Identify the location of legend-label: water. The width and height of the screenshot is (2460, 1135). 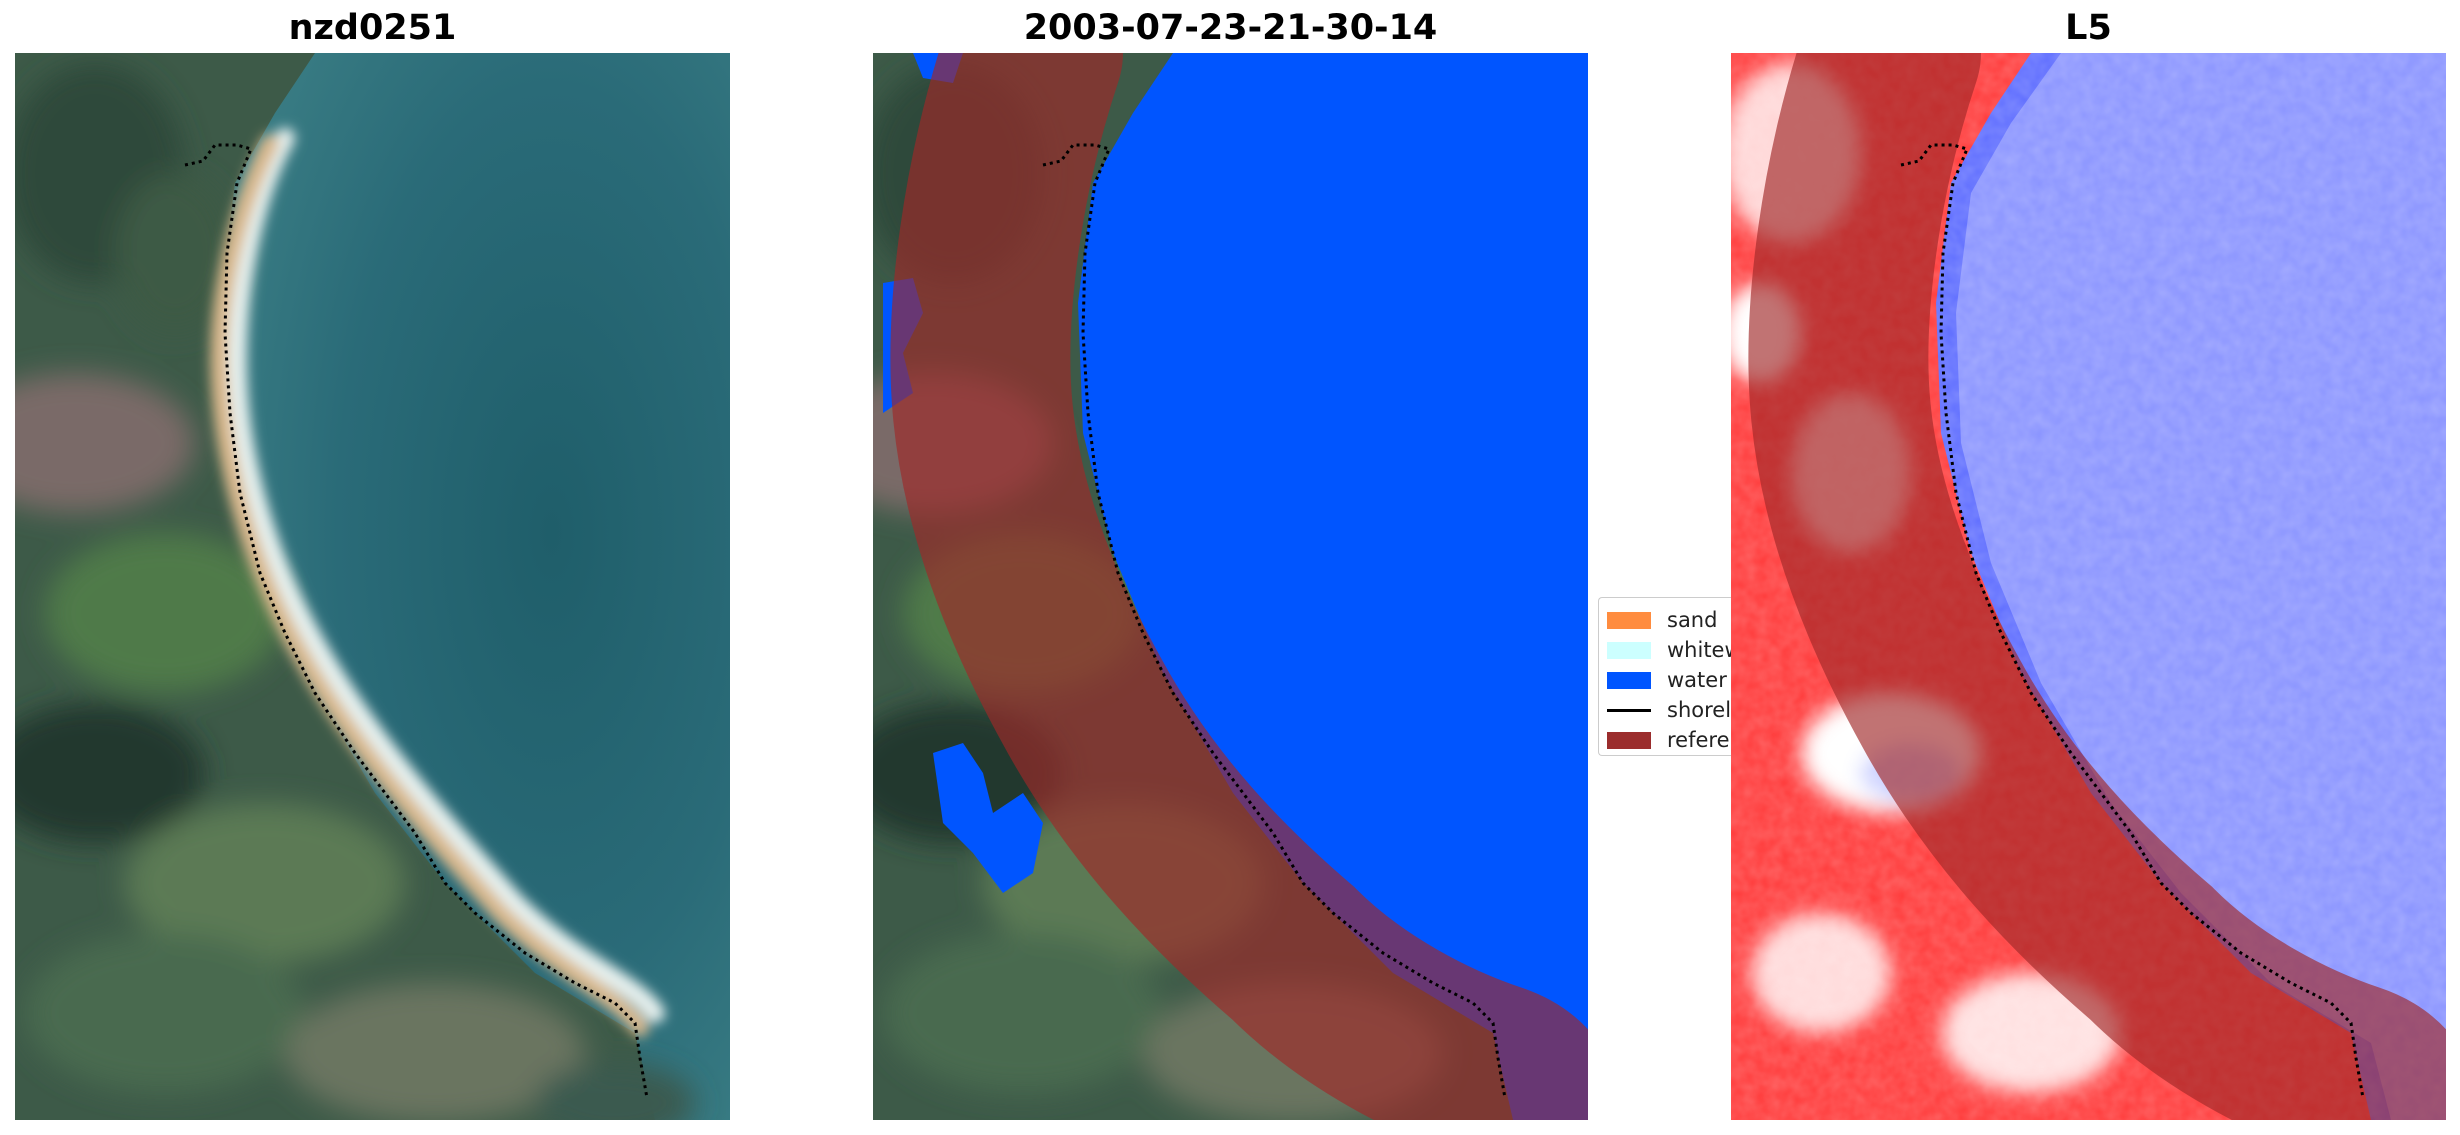
(1697, 680).